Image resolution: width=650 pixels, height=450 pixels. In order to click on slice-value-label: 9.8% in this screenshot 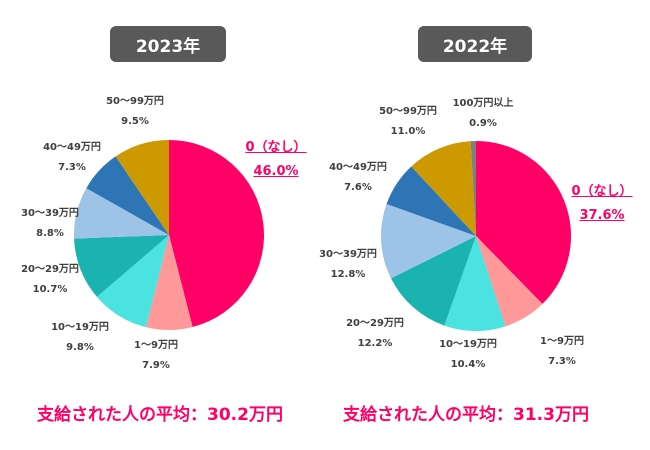, I will do `click(80, 347)`.